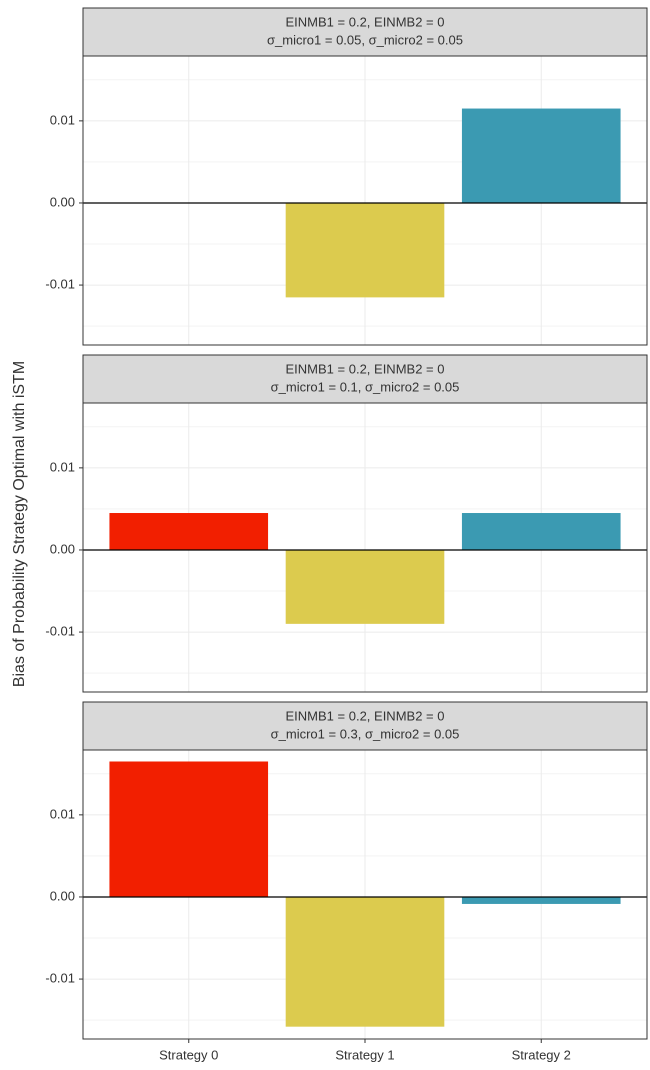  I want to click on x-tick-label: Strategy 1, so click(364, 1054).